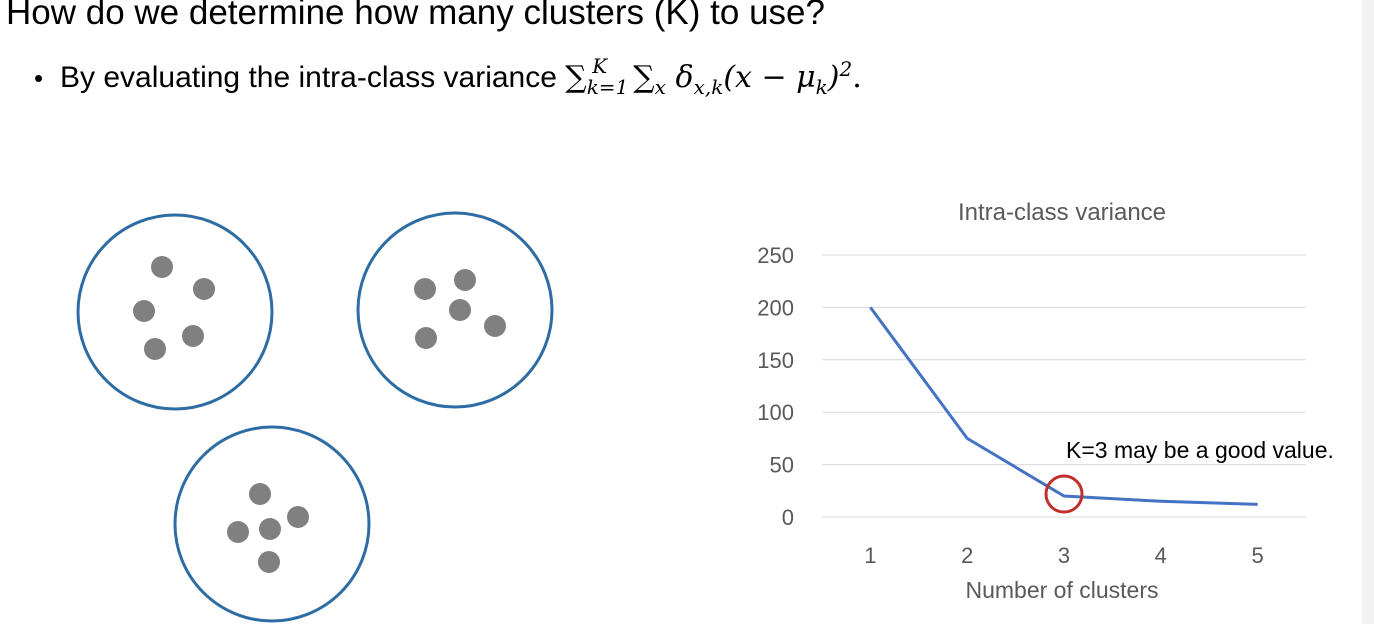  What do you see at coordinates (821, 87) in the screenshot?
I see `mu-subscript: k` at bounding box center [821, 87].